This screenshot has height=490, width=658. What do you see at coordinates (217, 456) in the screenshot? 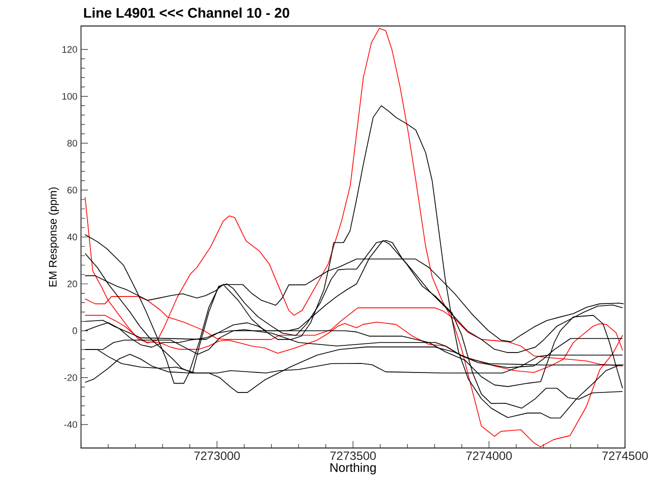
I see `x-tick-label: 7273000` at bounding box center [217, 456].